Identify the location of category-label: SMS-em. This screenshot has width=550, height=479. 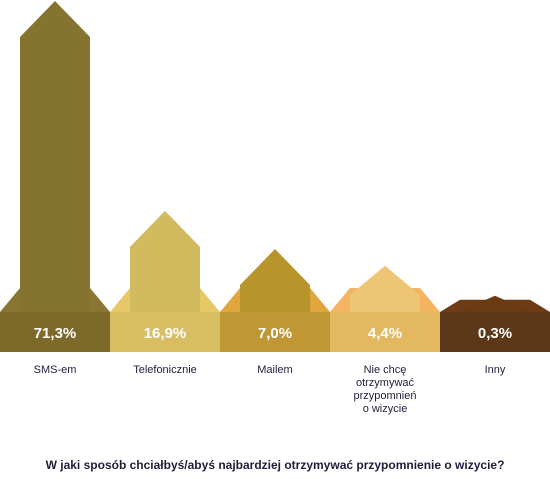
(55, 370).